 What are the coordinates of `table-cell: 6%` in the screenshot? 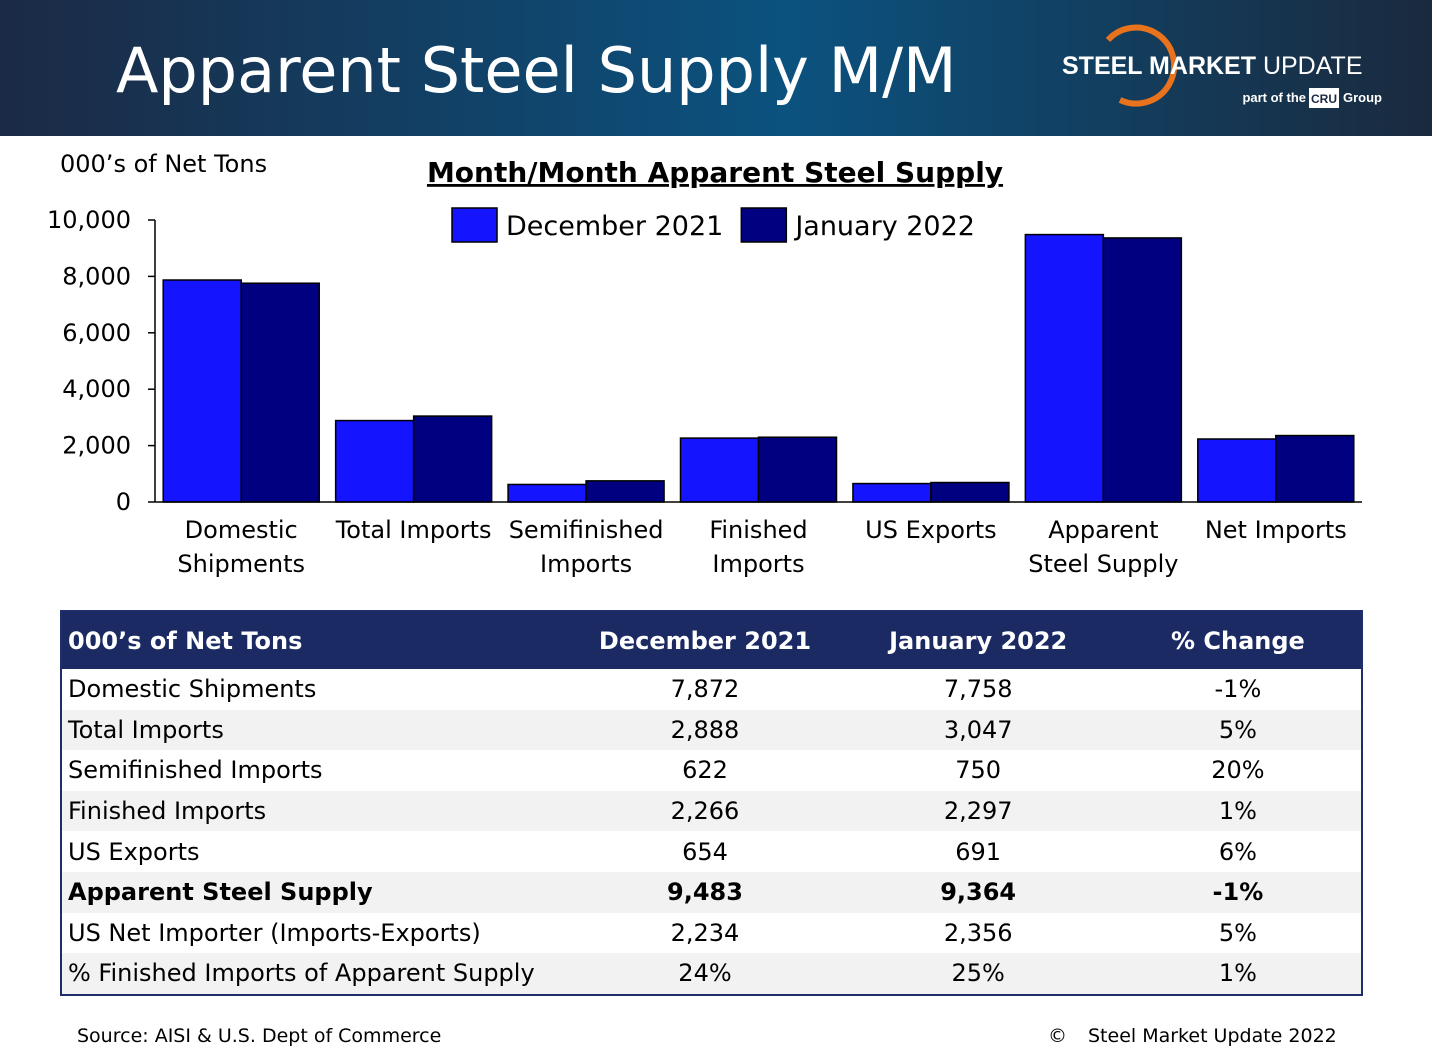 It's located at (1237, 851).